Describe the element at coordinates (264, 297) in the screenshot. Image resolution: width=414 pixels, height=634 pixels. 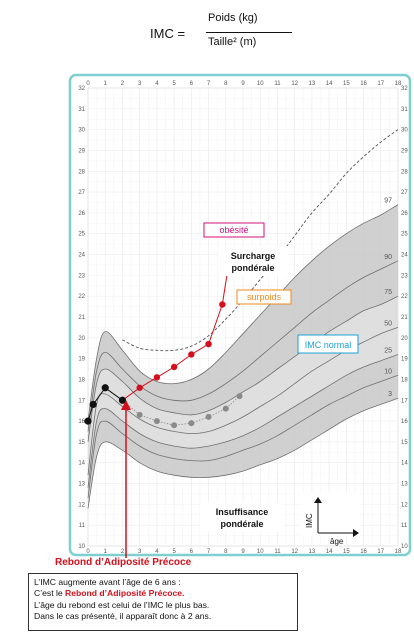
I see `surpoids-text: surpoids` at that location.